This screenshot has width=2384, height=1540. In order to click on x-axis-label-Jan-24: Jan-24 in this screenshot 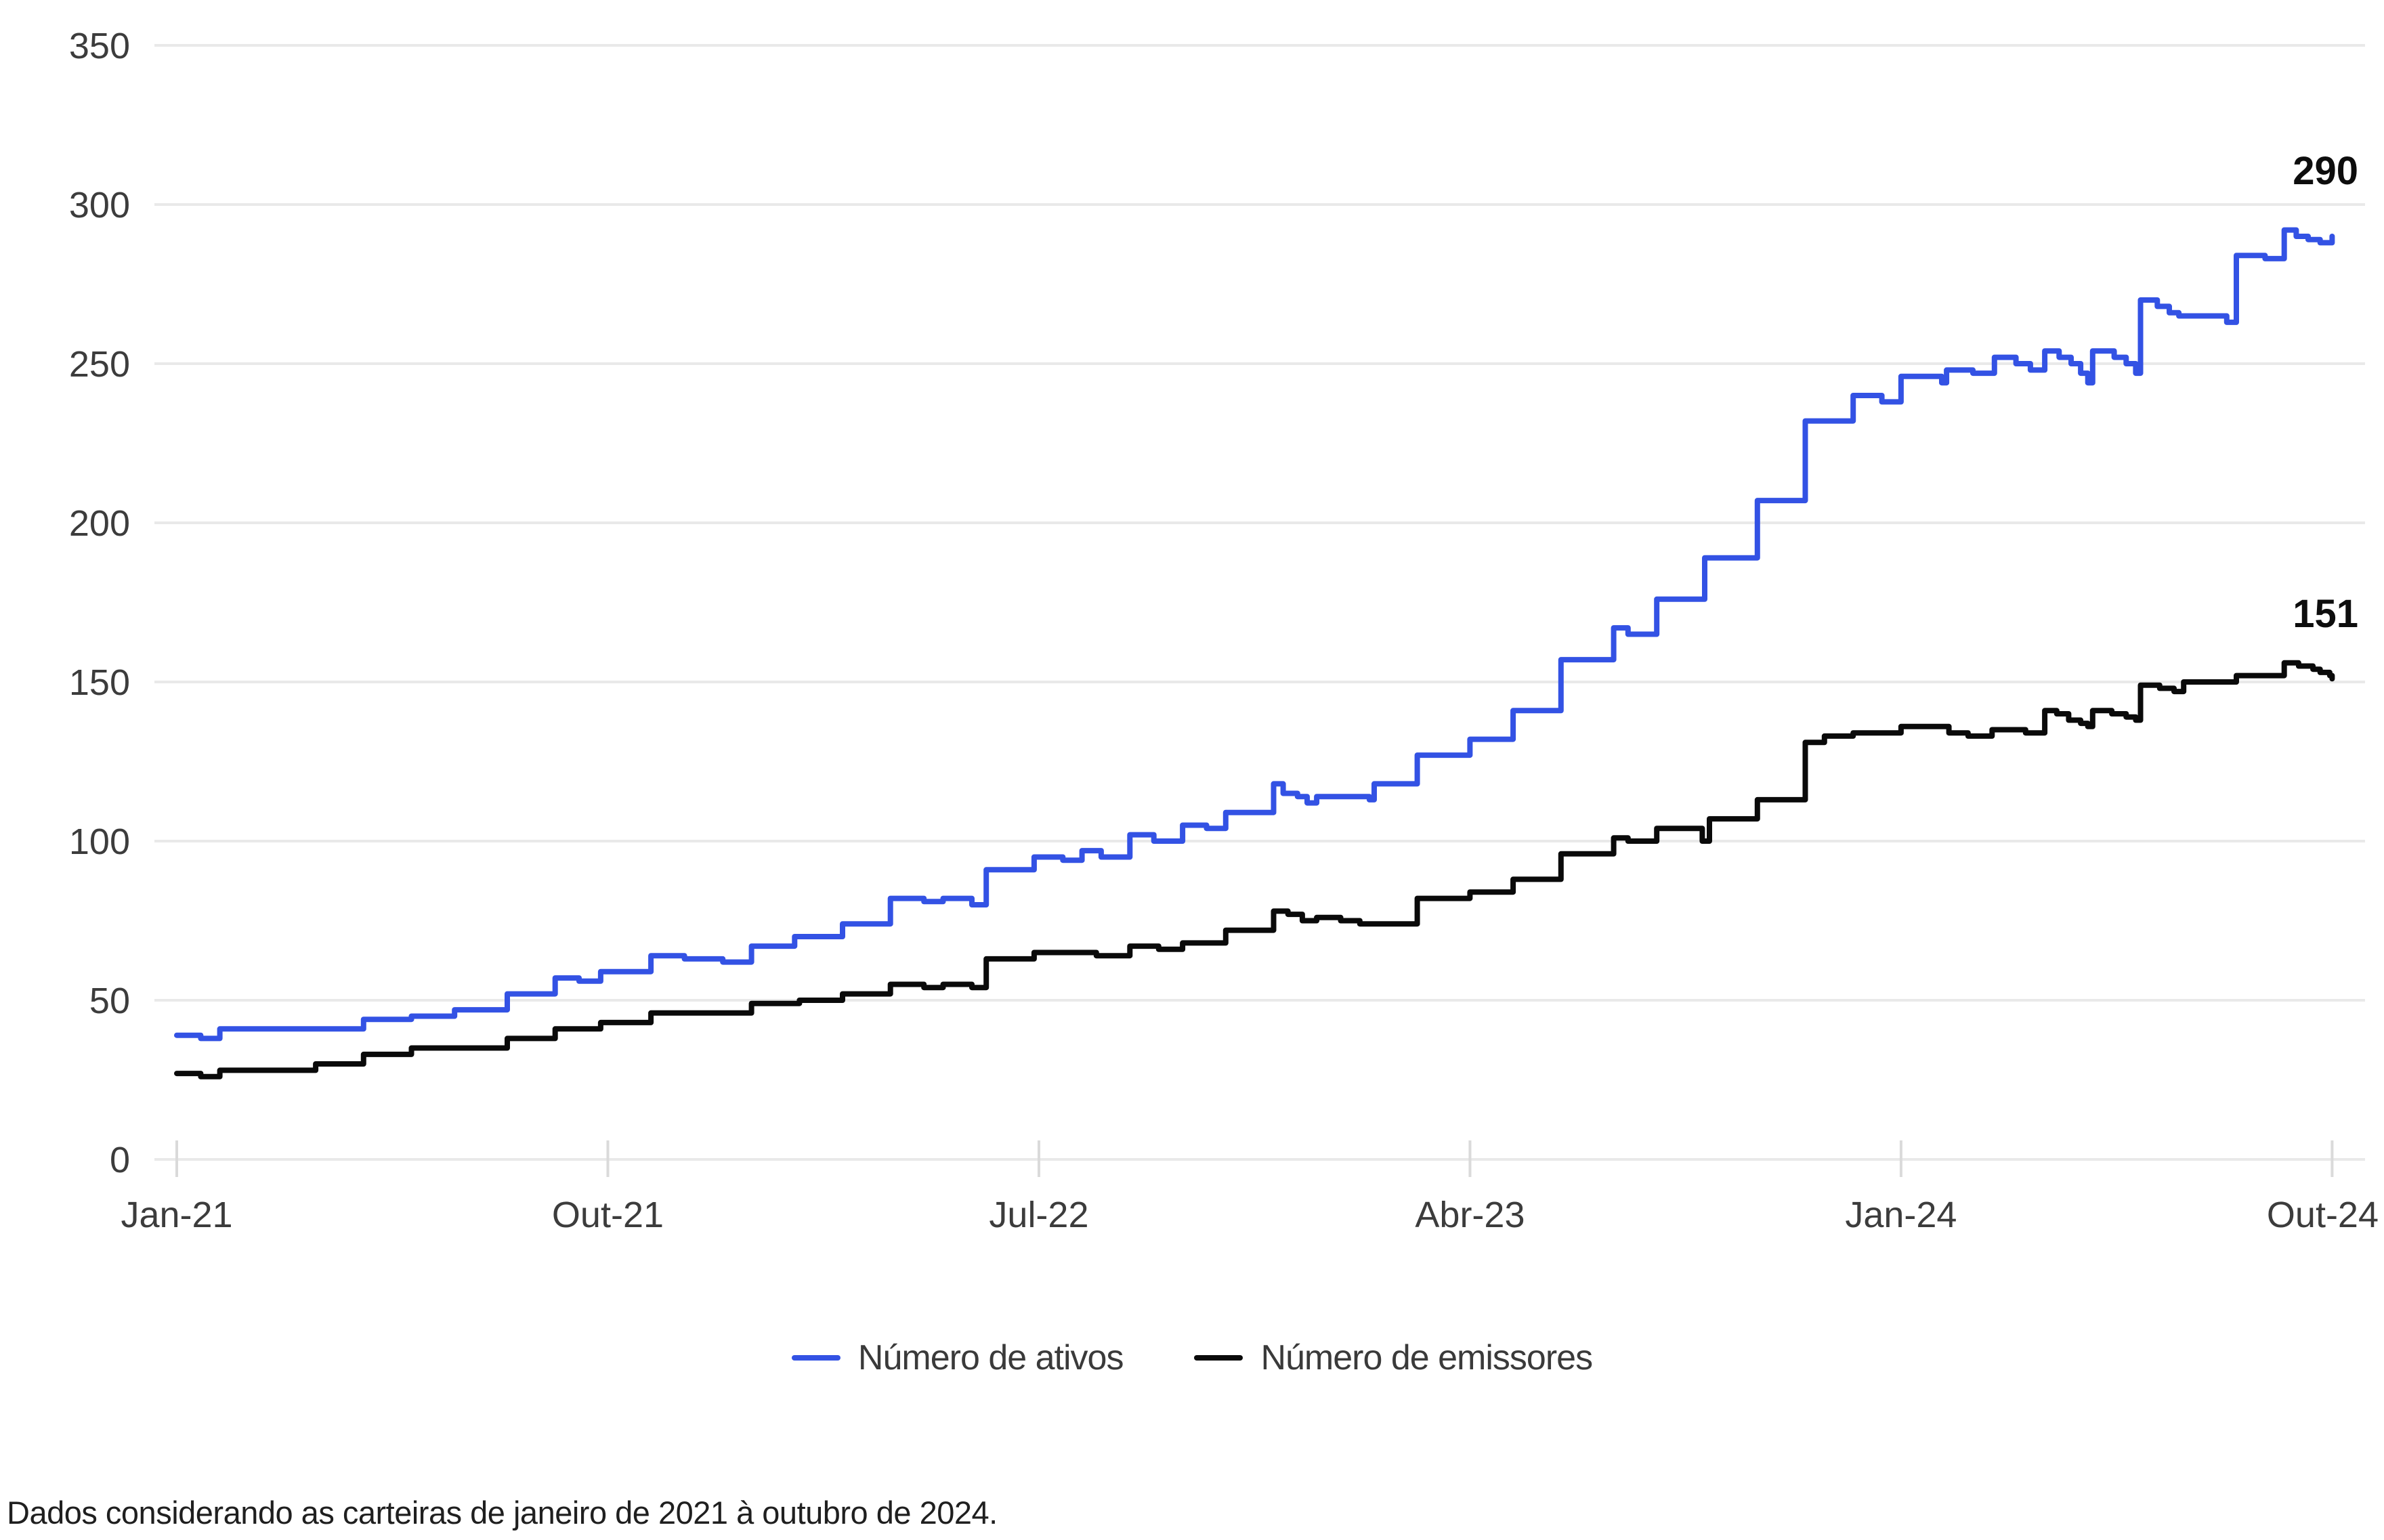, I will do `click(1901, 1215)`.